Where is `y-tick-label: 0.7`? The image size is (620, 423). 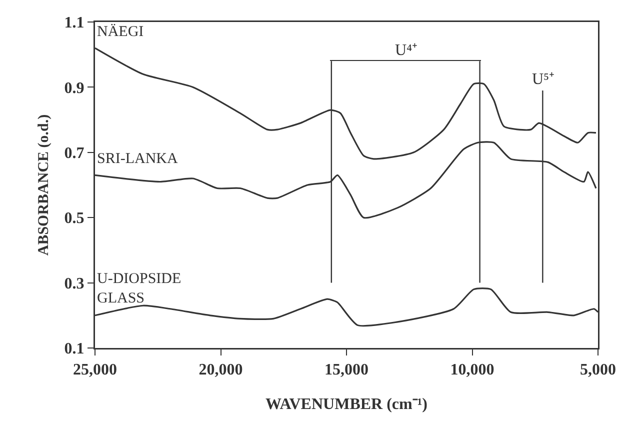
y-tick-label: 0.7 is located at coordinates (74, 153).